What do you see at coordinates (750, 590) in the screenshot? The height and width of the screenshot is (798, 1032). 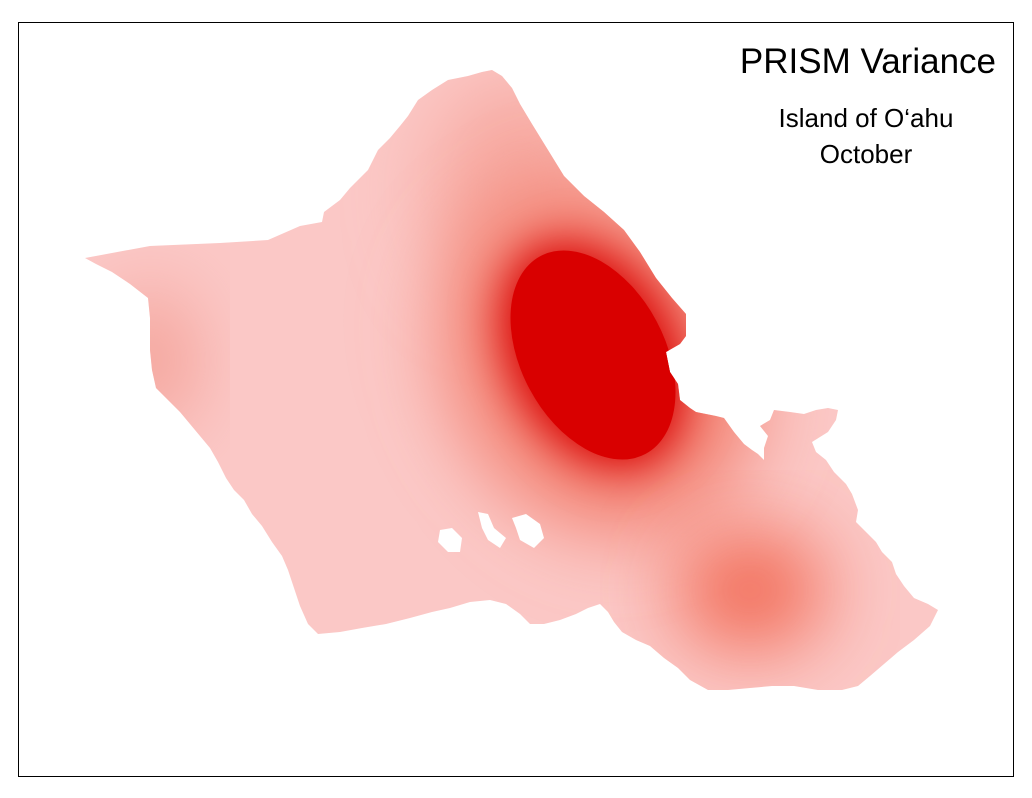 I see `southeast-variance-patch` at bounding box center [750, 590].